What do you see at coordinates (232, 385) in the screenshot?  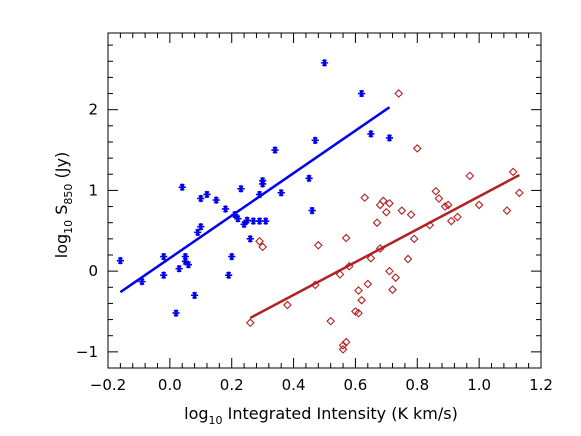 I see `x-tick-label: 0.2` at bounding box center [232, 385].